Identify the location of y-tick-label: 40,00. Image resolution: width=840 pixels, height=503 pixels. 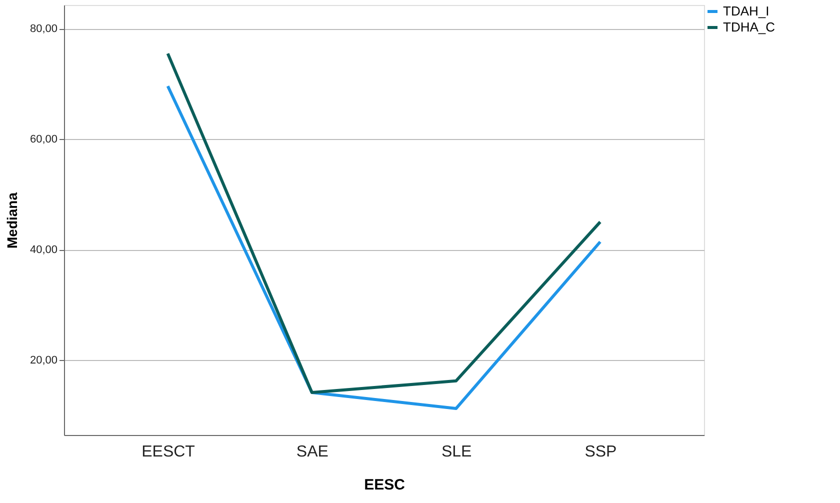
(44, 250).